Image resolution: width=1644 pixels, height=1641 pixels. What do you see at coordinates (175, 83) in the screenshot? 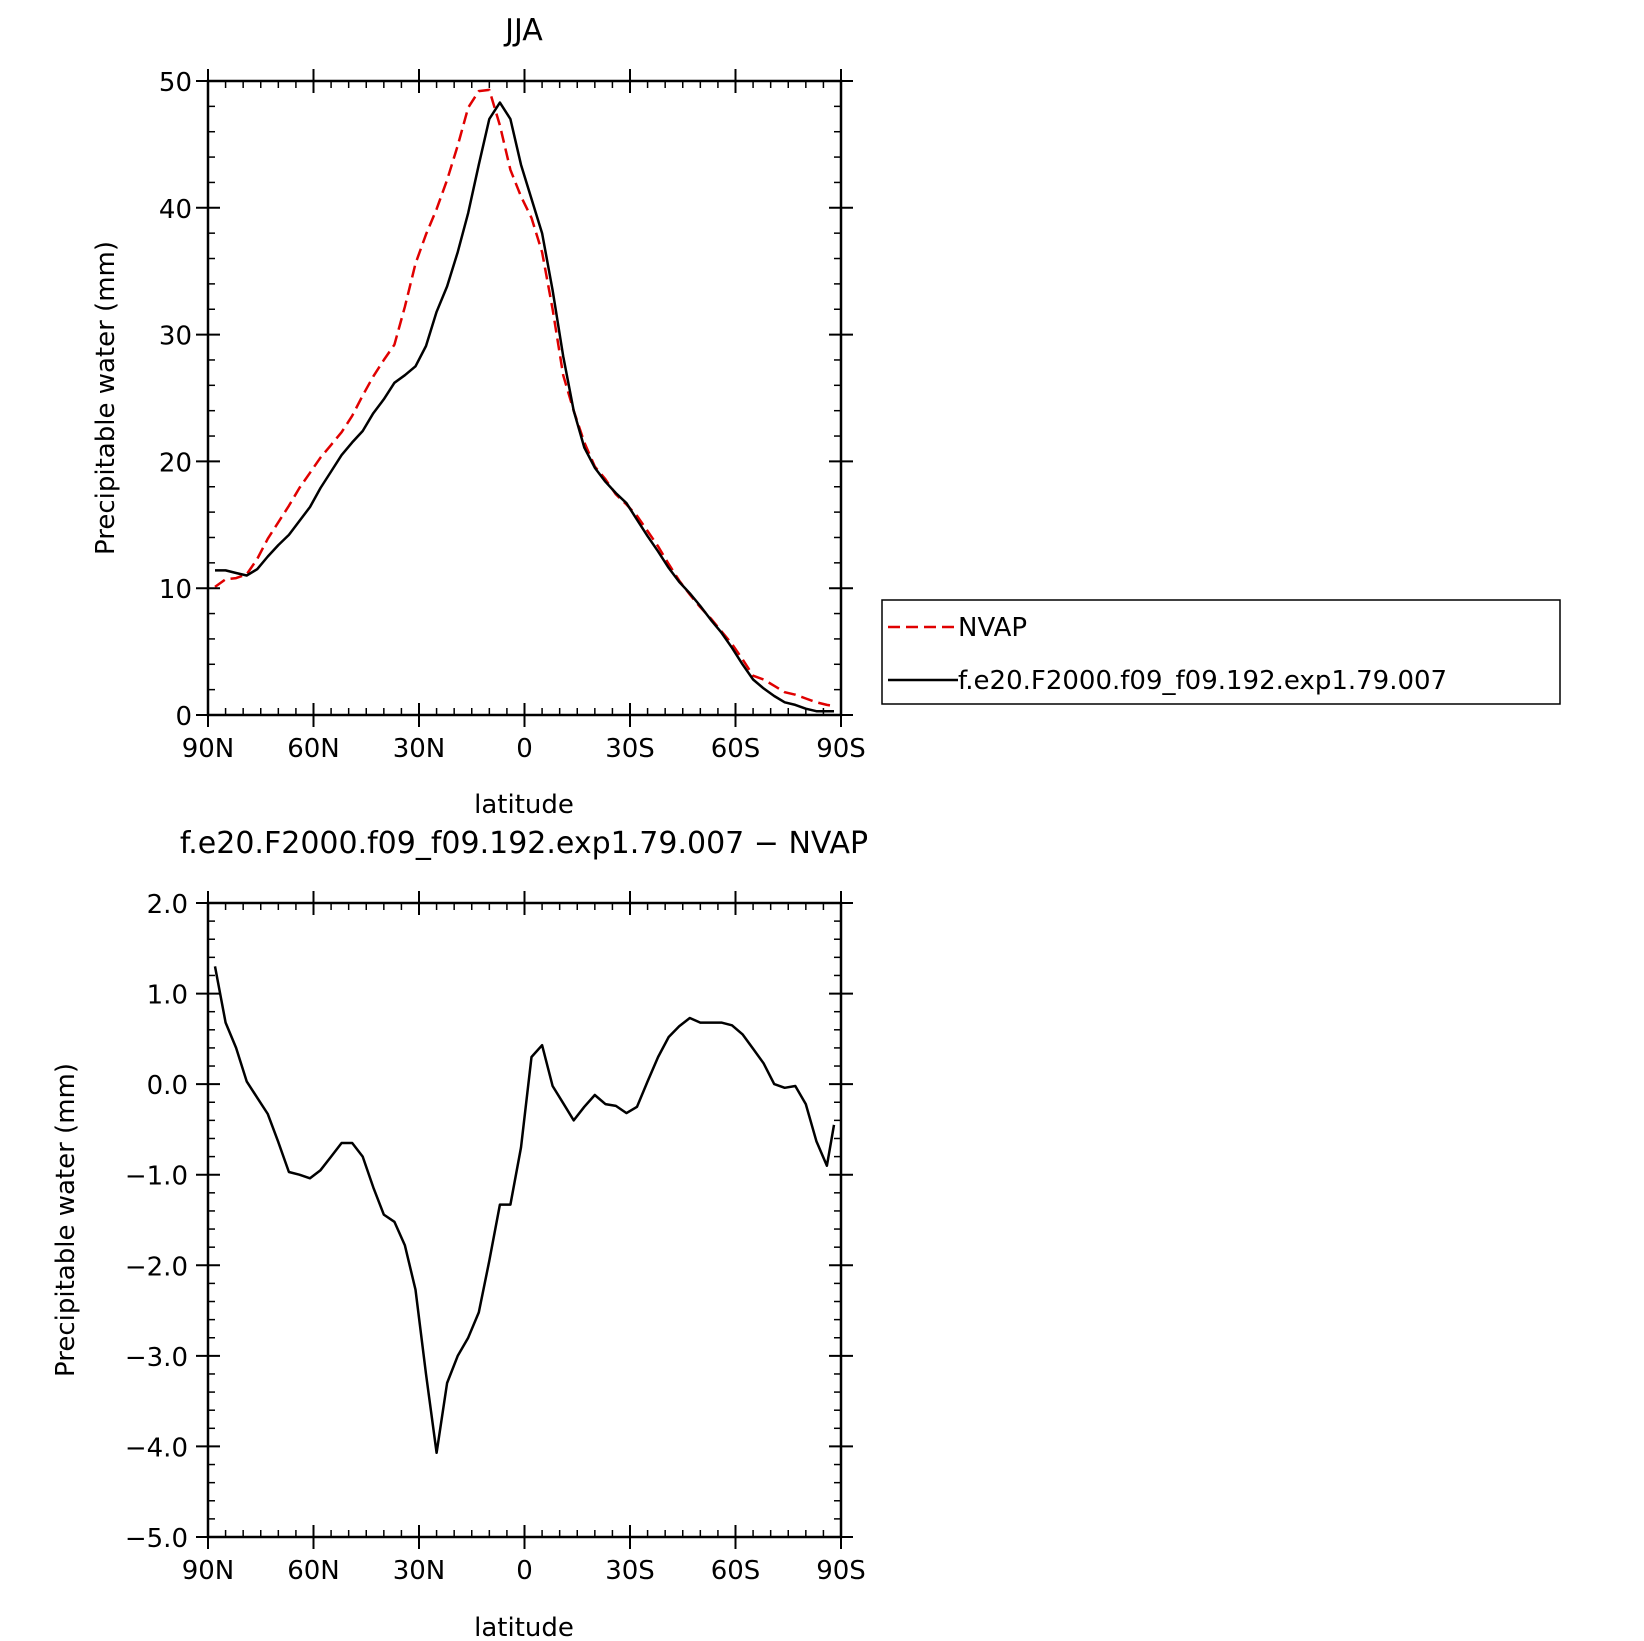
I see `top-y-tick-label: 50` at bounding box center [175, 83].